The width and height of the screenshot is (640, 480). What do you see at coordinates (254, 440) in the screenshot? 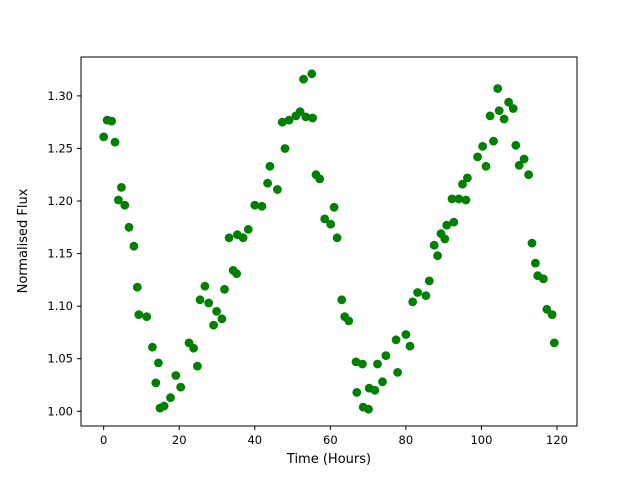
I see `x-tick-label: 40` at bounding box center [254, 440].